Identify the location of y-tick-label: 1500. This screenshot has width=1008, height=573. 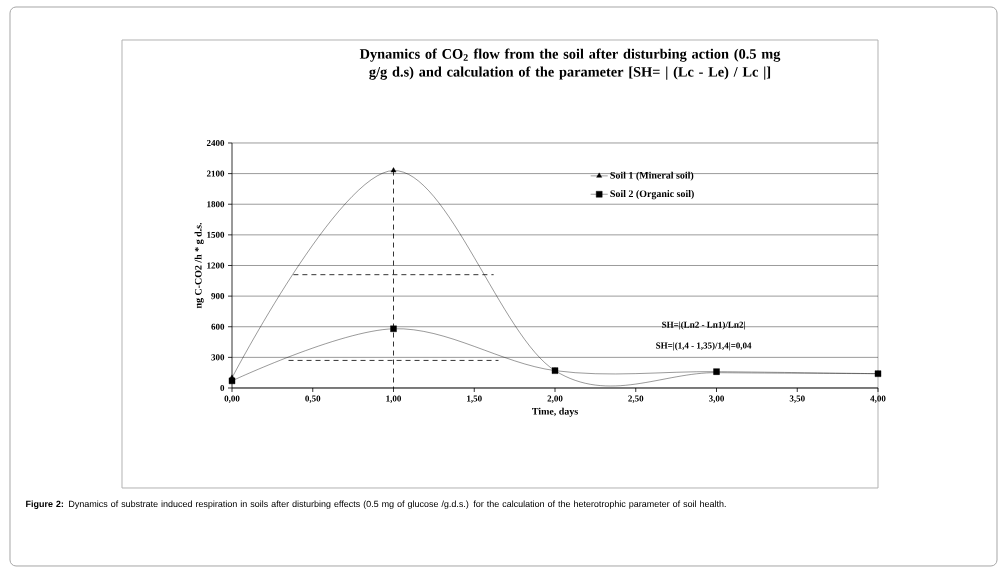
(216, 234).